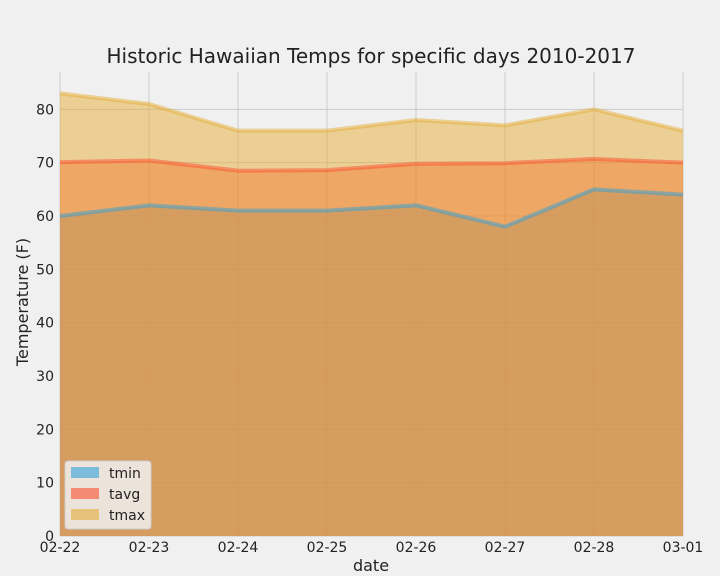  What do you see at coordinates (45, 110) in the screenshot?
I see `y-tick-label: 80` at bounding box center [45, 110].